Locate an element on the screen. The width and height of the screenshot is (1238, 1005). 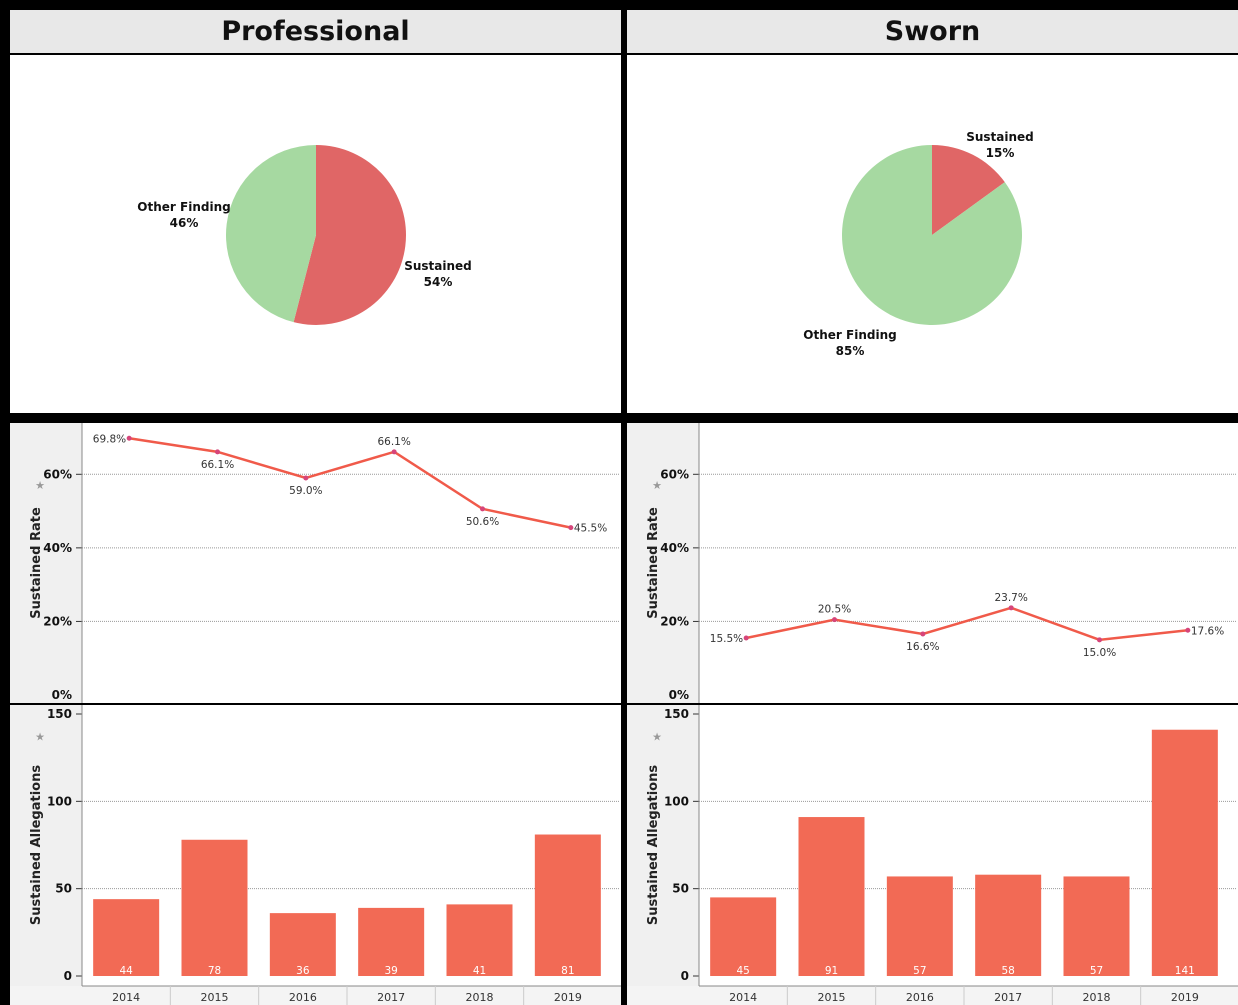
y-tick-label: 40% is located at coordinates (674, 548).